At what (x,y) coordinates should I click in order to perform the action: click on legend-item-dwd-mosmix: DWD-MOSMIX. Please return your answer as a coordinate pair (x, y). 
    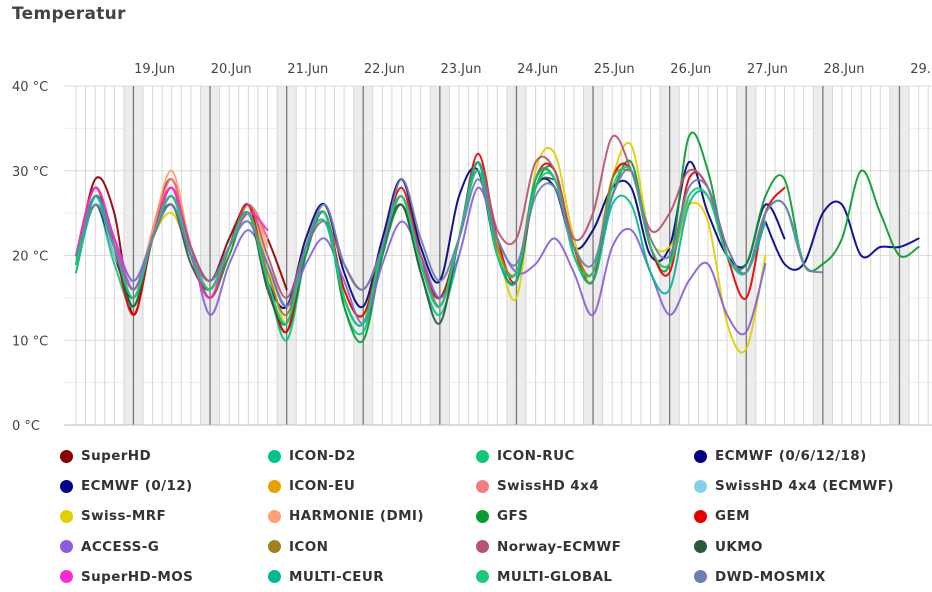
    Looking at the image, I should click on (809, 577).